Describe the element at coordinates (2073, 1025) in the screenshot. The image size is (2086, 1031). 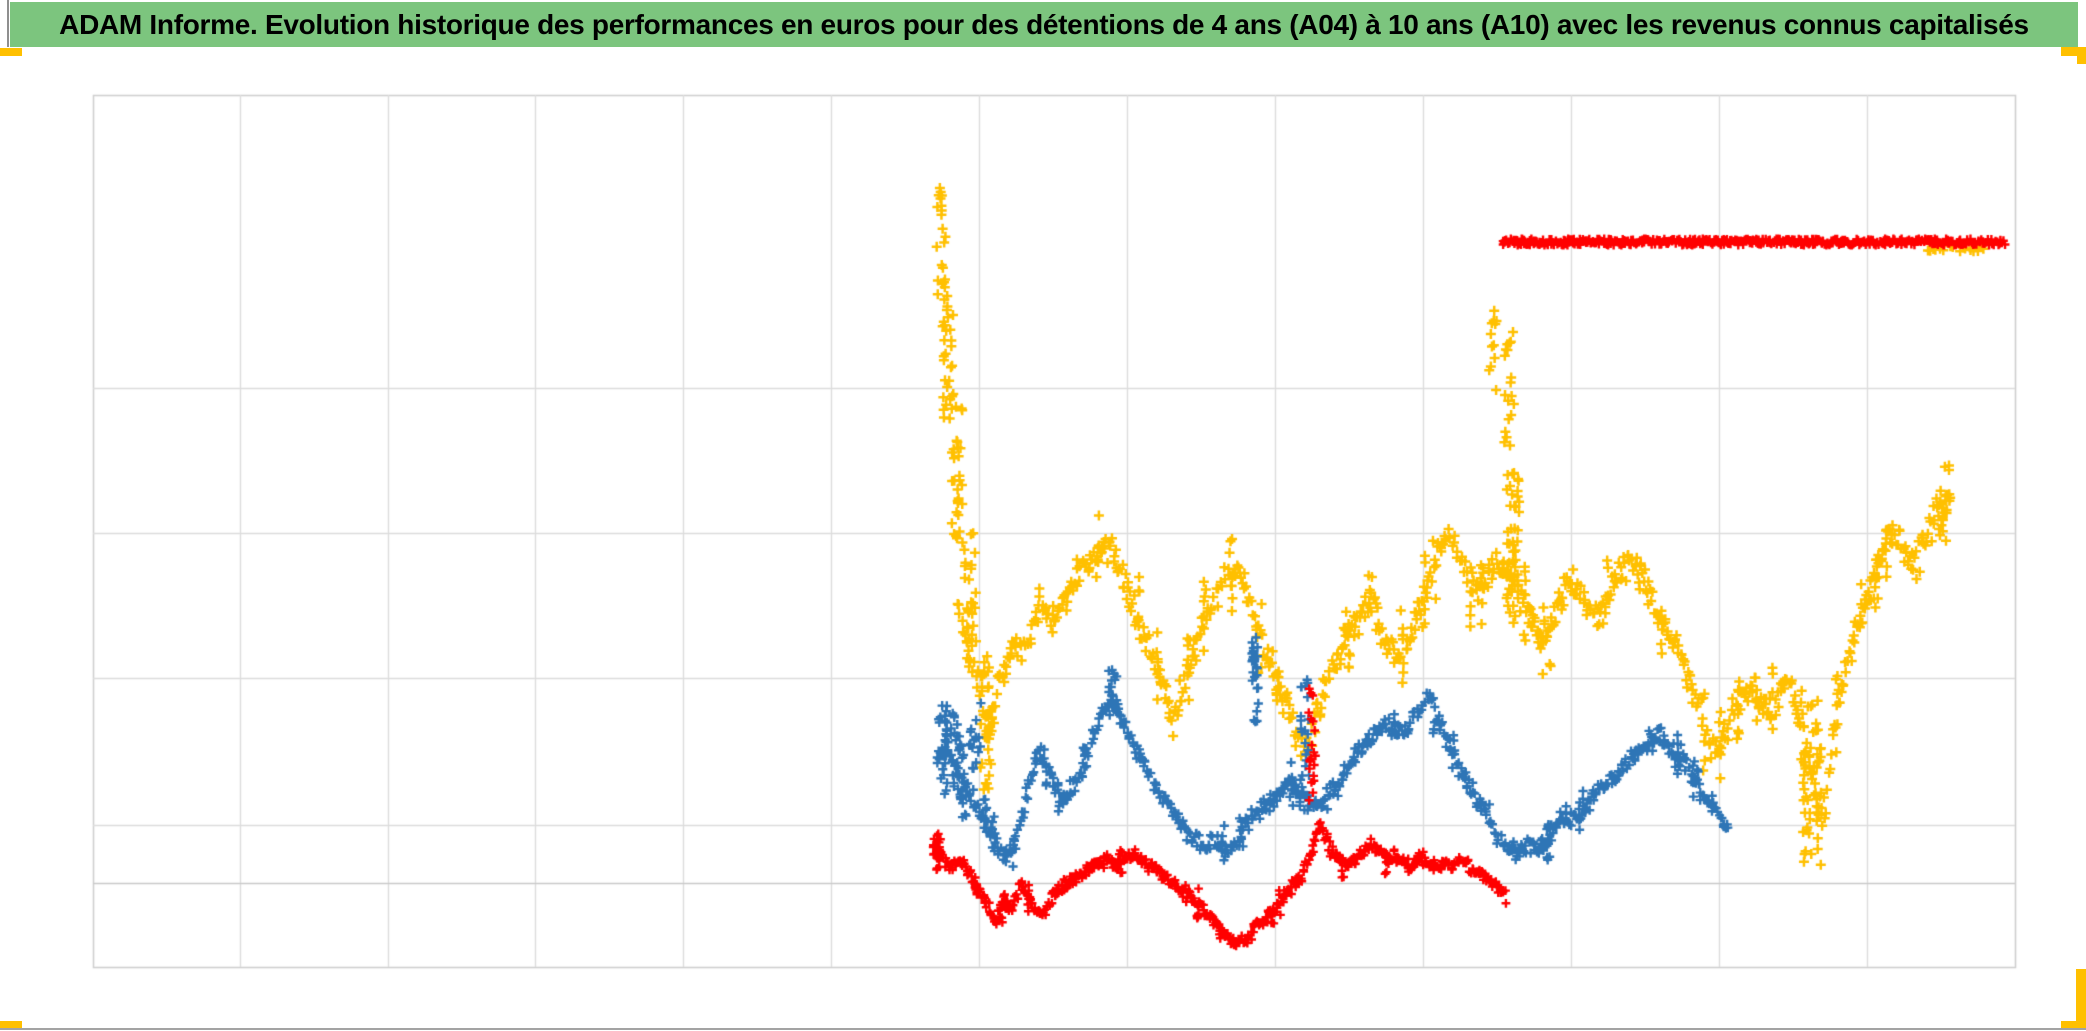
I see `yellow-accent-bottom-right-horizontal` at that location.